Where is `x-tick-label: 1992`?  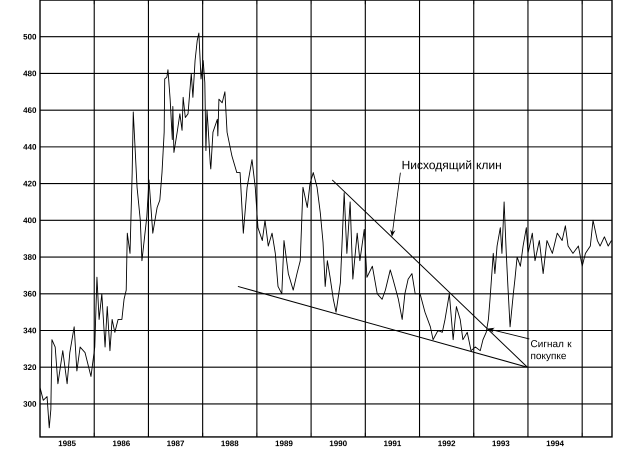 x-tick-label: 1992 is located at coordinates (447, 443).